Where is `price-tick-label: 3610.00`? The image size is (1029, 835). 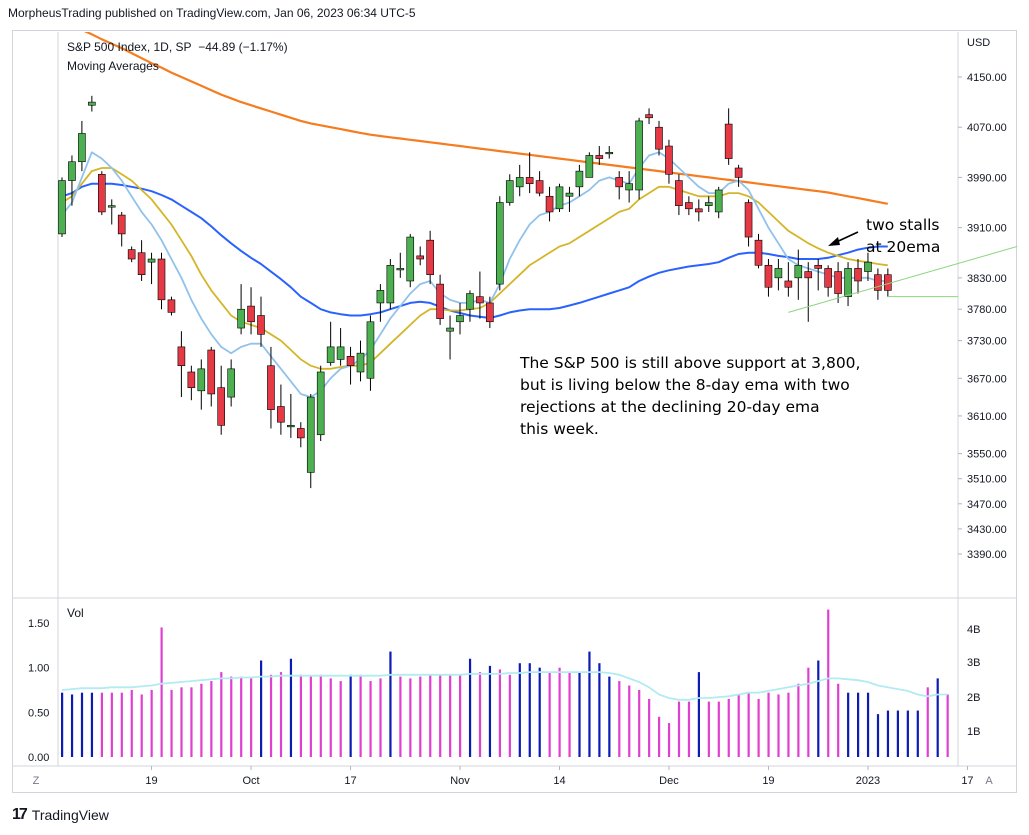
price-tick-label: 3610.00 is located at coordinates (987, 417).